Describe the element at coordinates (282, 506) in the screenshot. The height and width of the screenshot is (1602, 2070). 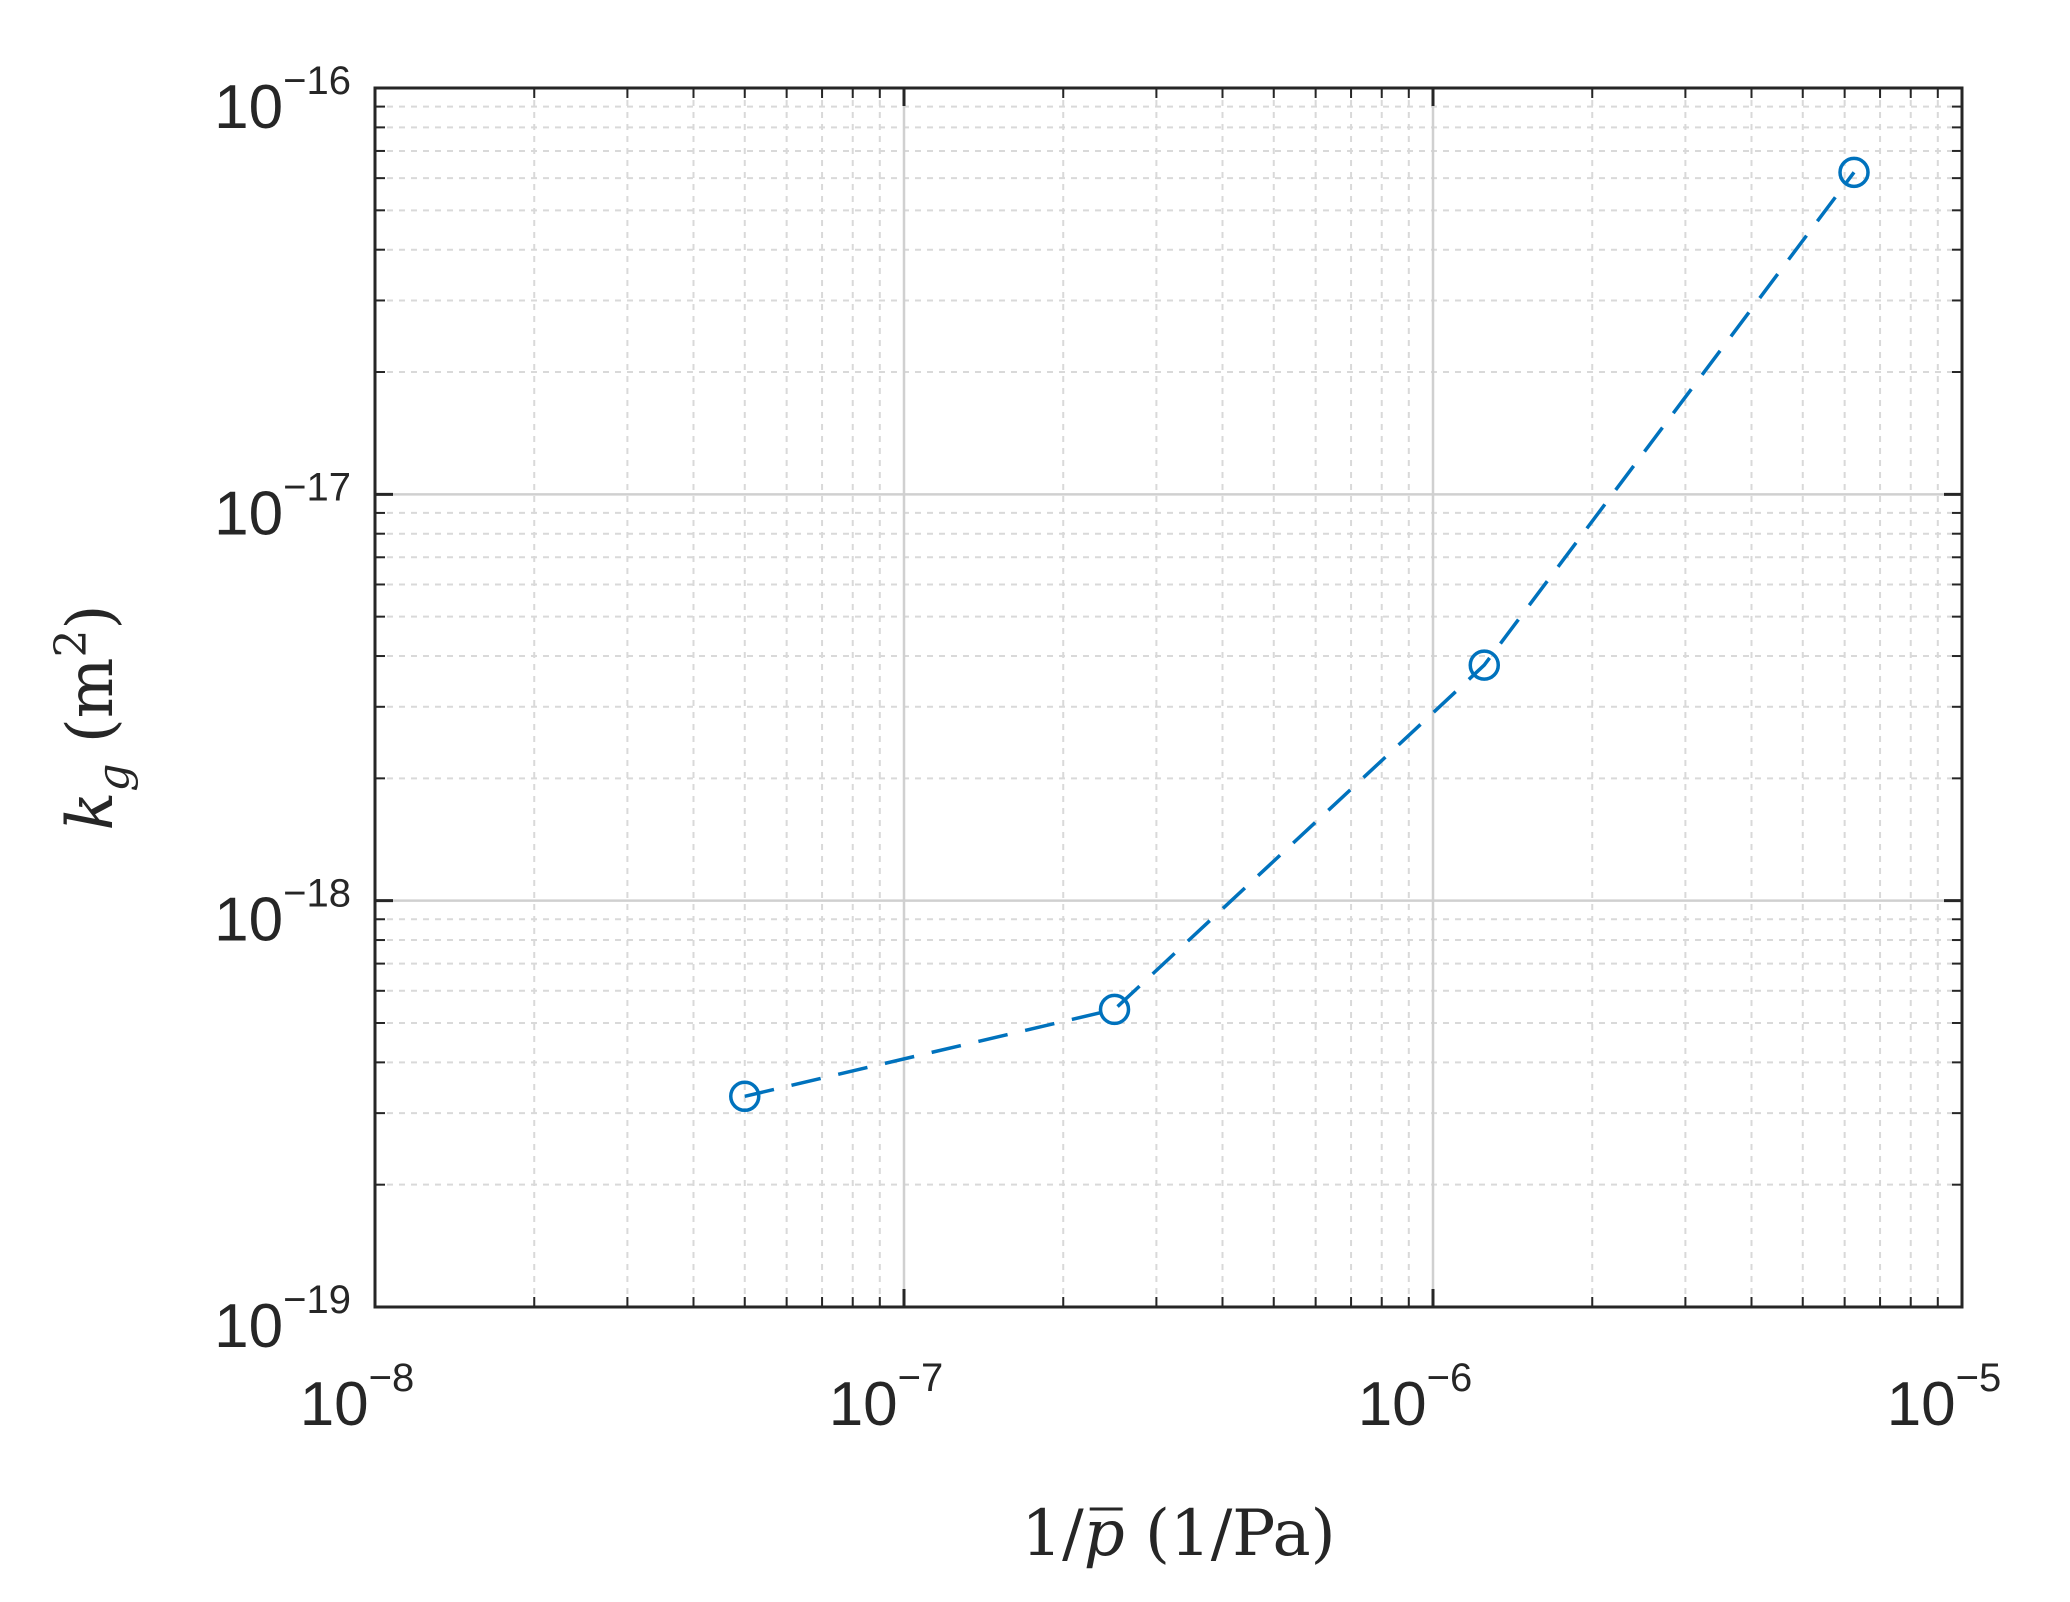
I see `y-tick-label: 10−17` at that location.